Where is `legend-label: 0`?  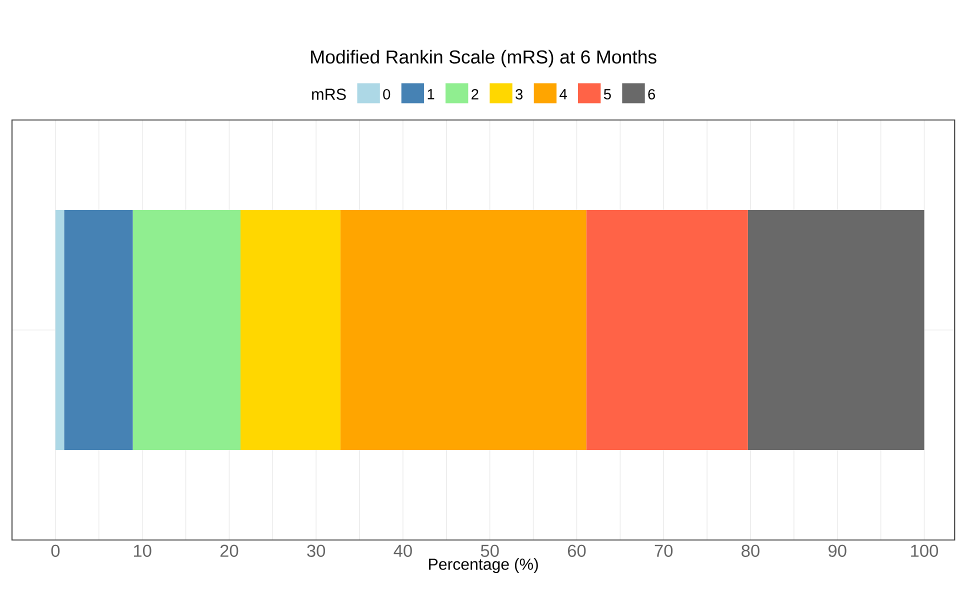
legend-label: 0 is located at coordinates (386, 94).